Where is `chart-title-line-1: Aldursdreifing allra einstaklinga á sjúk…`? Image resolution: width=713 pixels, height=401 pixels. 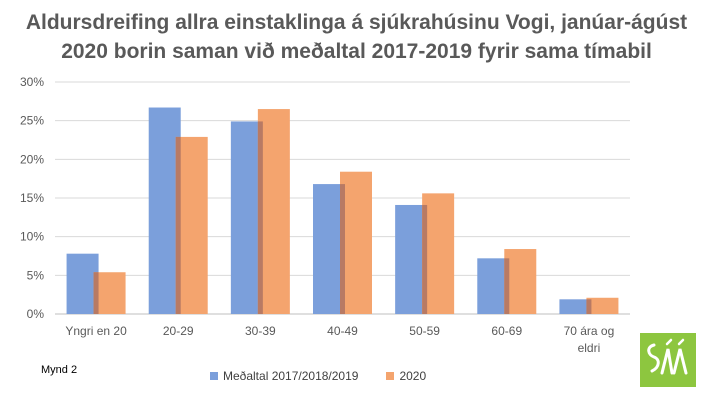 chart-title-line-1: Aldursdreifing allra einstaklinga á sjúk… is located at coordinates (356, 22).